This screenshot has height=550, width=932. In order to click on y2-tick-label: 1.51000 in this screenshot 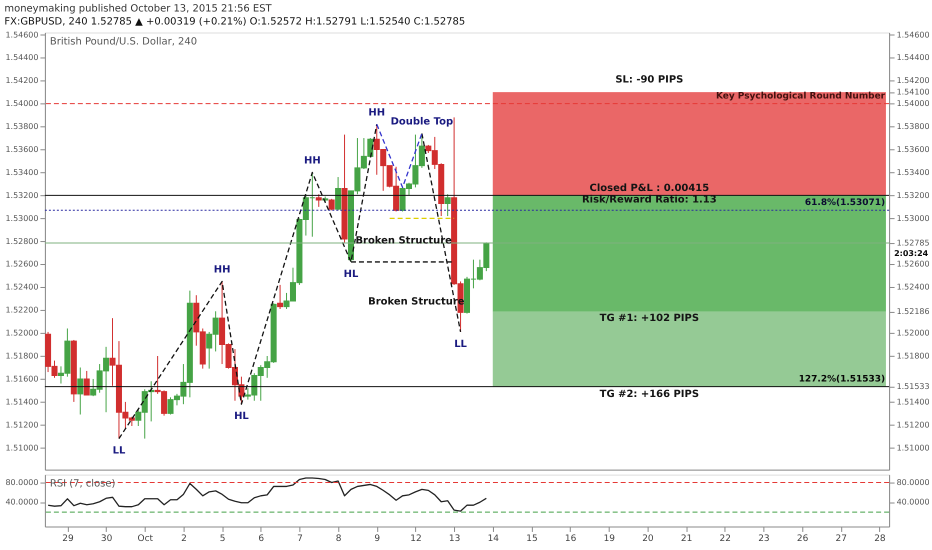, I will do `click(913, 447)`.